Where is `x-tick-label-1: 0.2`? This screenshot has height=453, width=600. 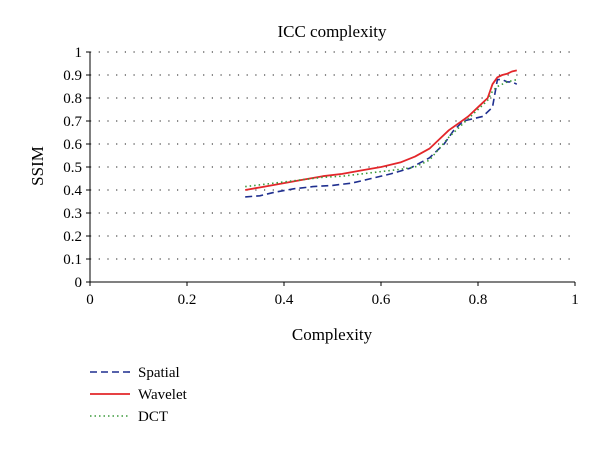
x-tick-label-1: 0.2 is located at coordinates (187, 300).